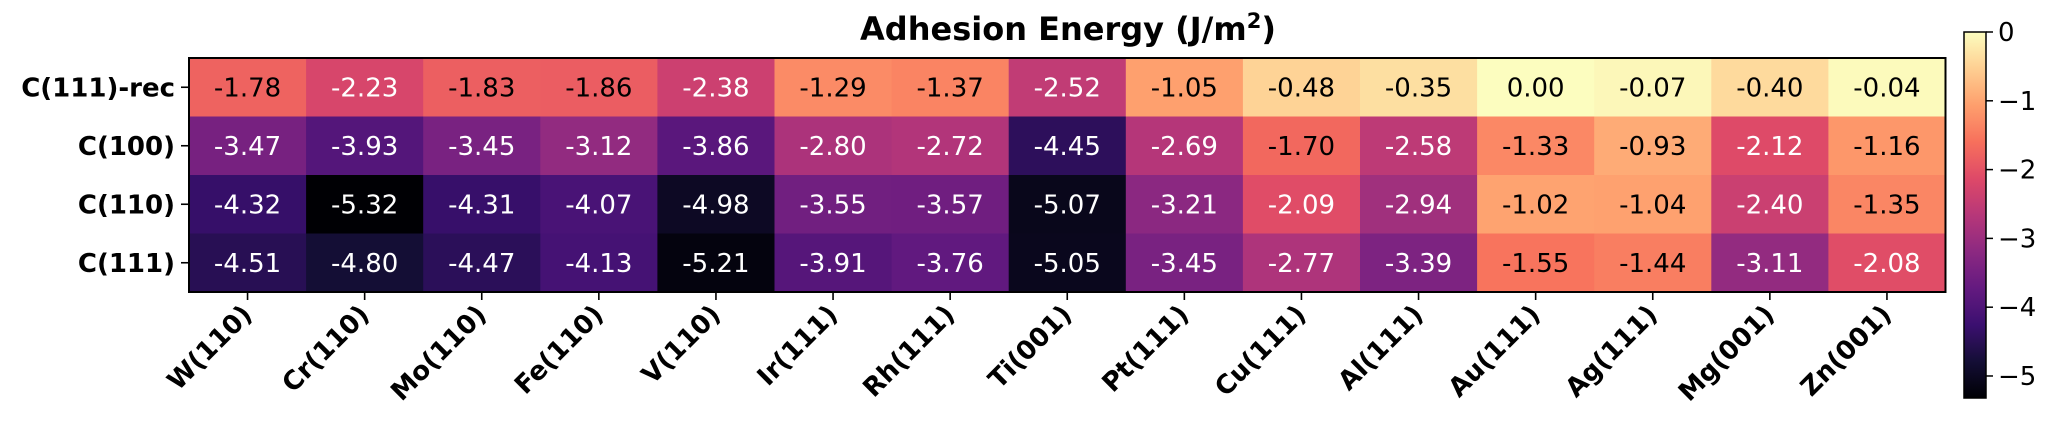  I want to click on cell-value-label: -0.93, so click(1652, 147).